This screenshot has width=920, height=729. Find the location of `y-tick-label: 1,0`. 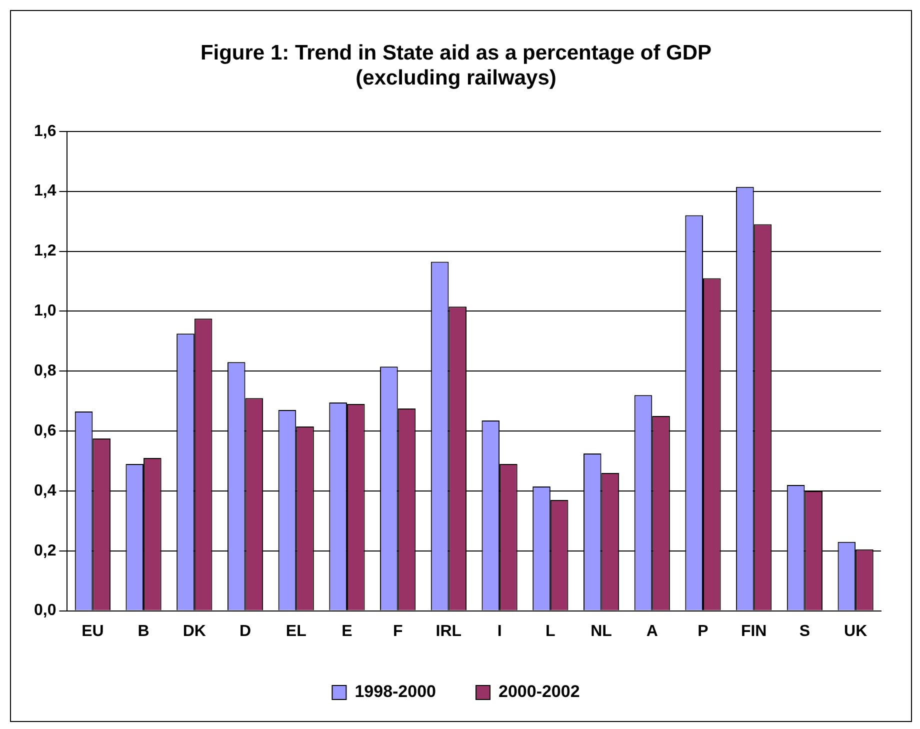

y-tick-label: 1,0 is located at coordinates (45, 311).